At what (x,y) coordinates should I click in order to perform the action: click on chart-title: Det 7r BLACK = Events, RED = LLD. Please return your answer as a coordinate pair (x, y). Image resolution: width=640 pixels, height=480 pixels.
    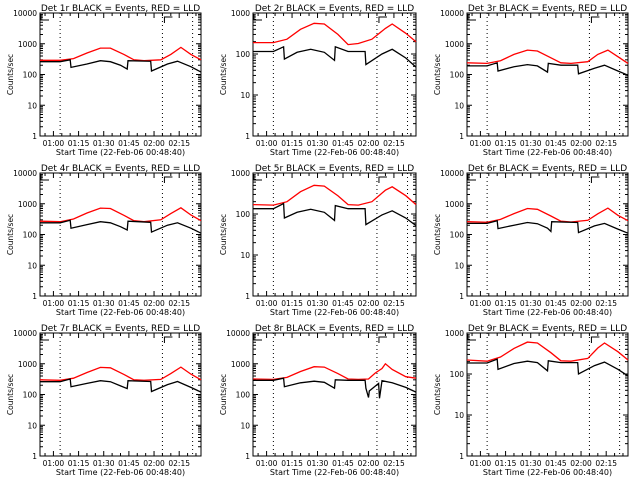
    Looking at the image, I should click on (120, 329).